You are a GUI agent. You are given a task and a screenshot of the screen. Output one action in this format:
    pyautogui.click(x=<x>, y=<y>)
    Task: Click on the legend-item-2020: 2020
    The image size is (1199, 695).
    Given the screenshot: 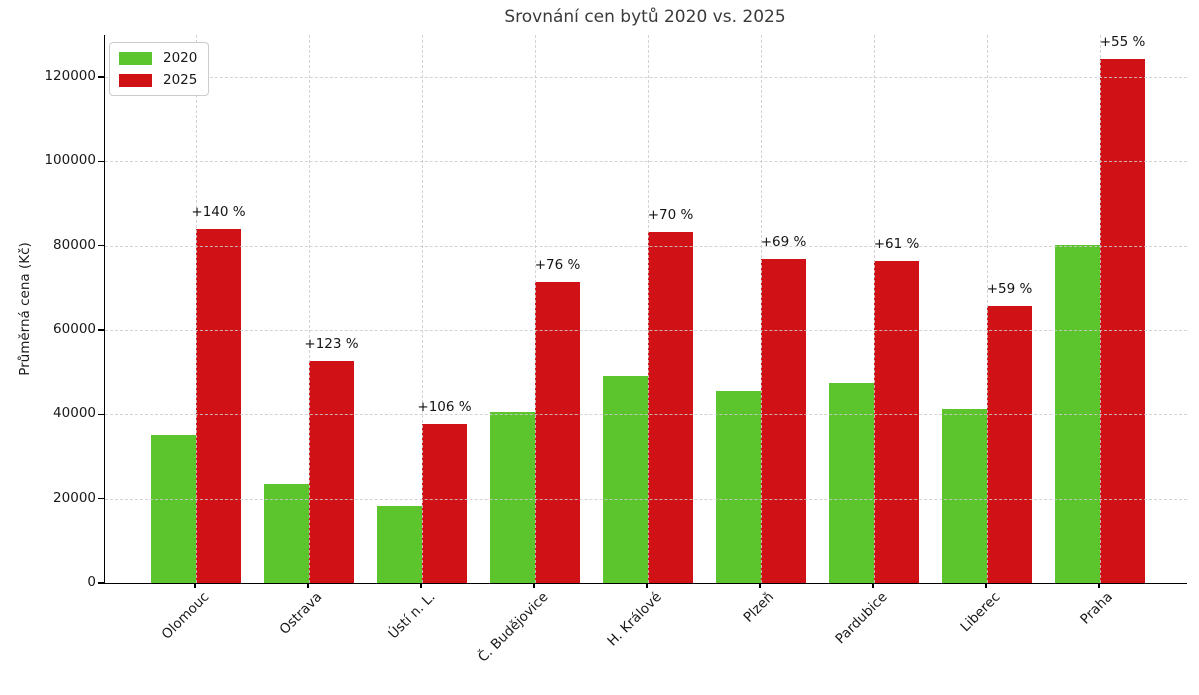 What is the action you would take?
    pyautogui.click(x=158, y=58)
    